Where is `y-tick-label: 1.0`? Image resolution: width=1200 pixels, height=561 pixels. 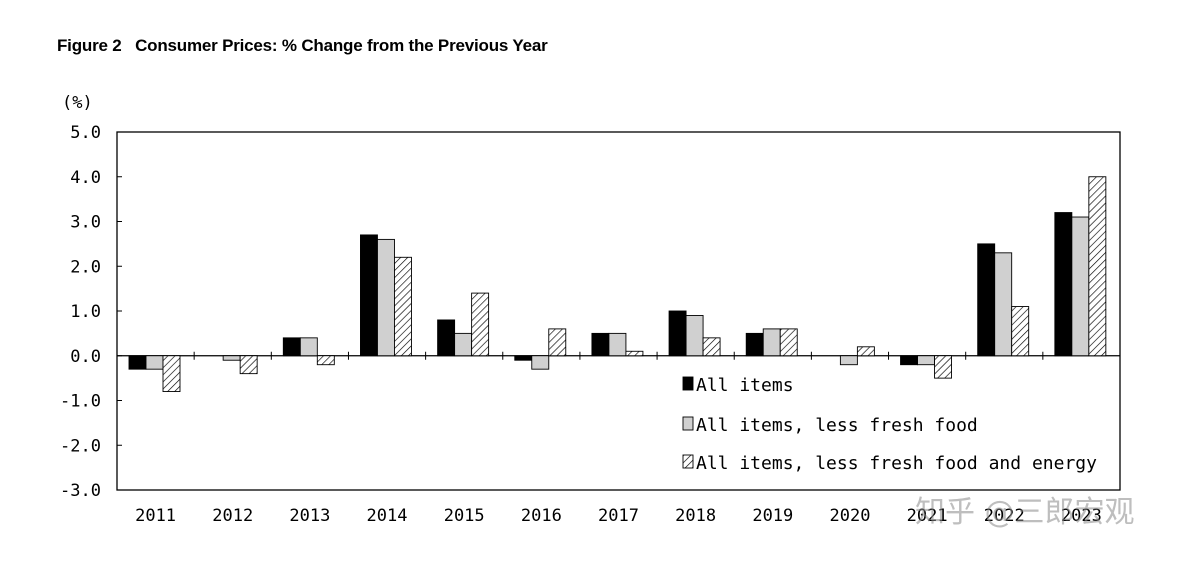
y-tick-label: 1.0 is located at coordinates (85, 312).